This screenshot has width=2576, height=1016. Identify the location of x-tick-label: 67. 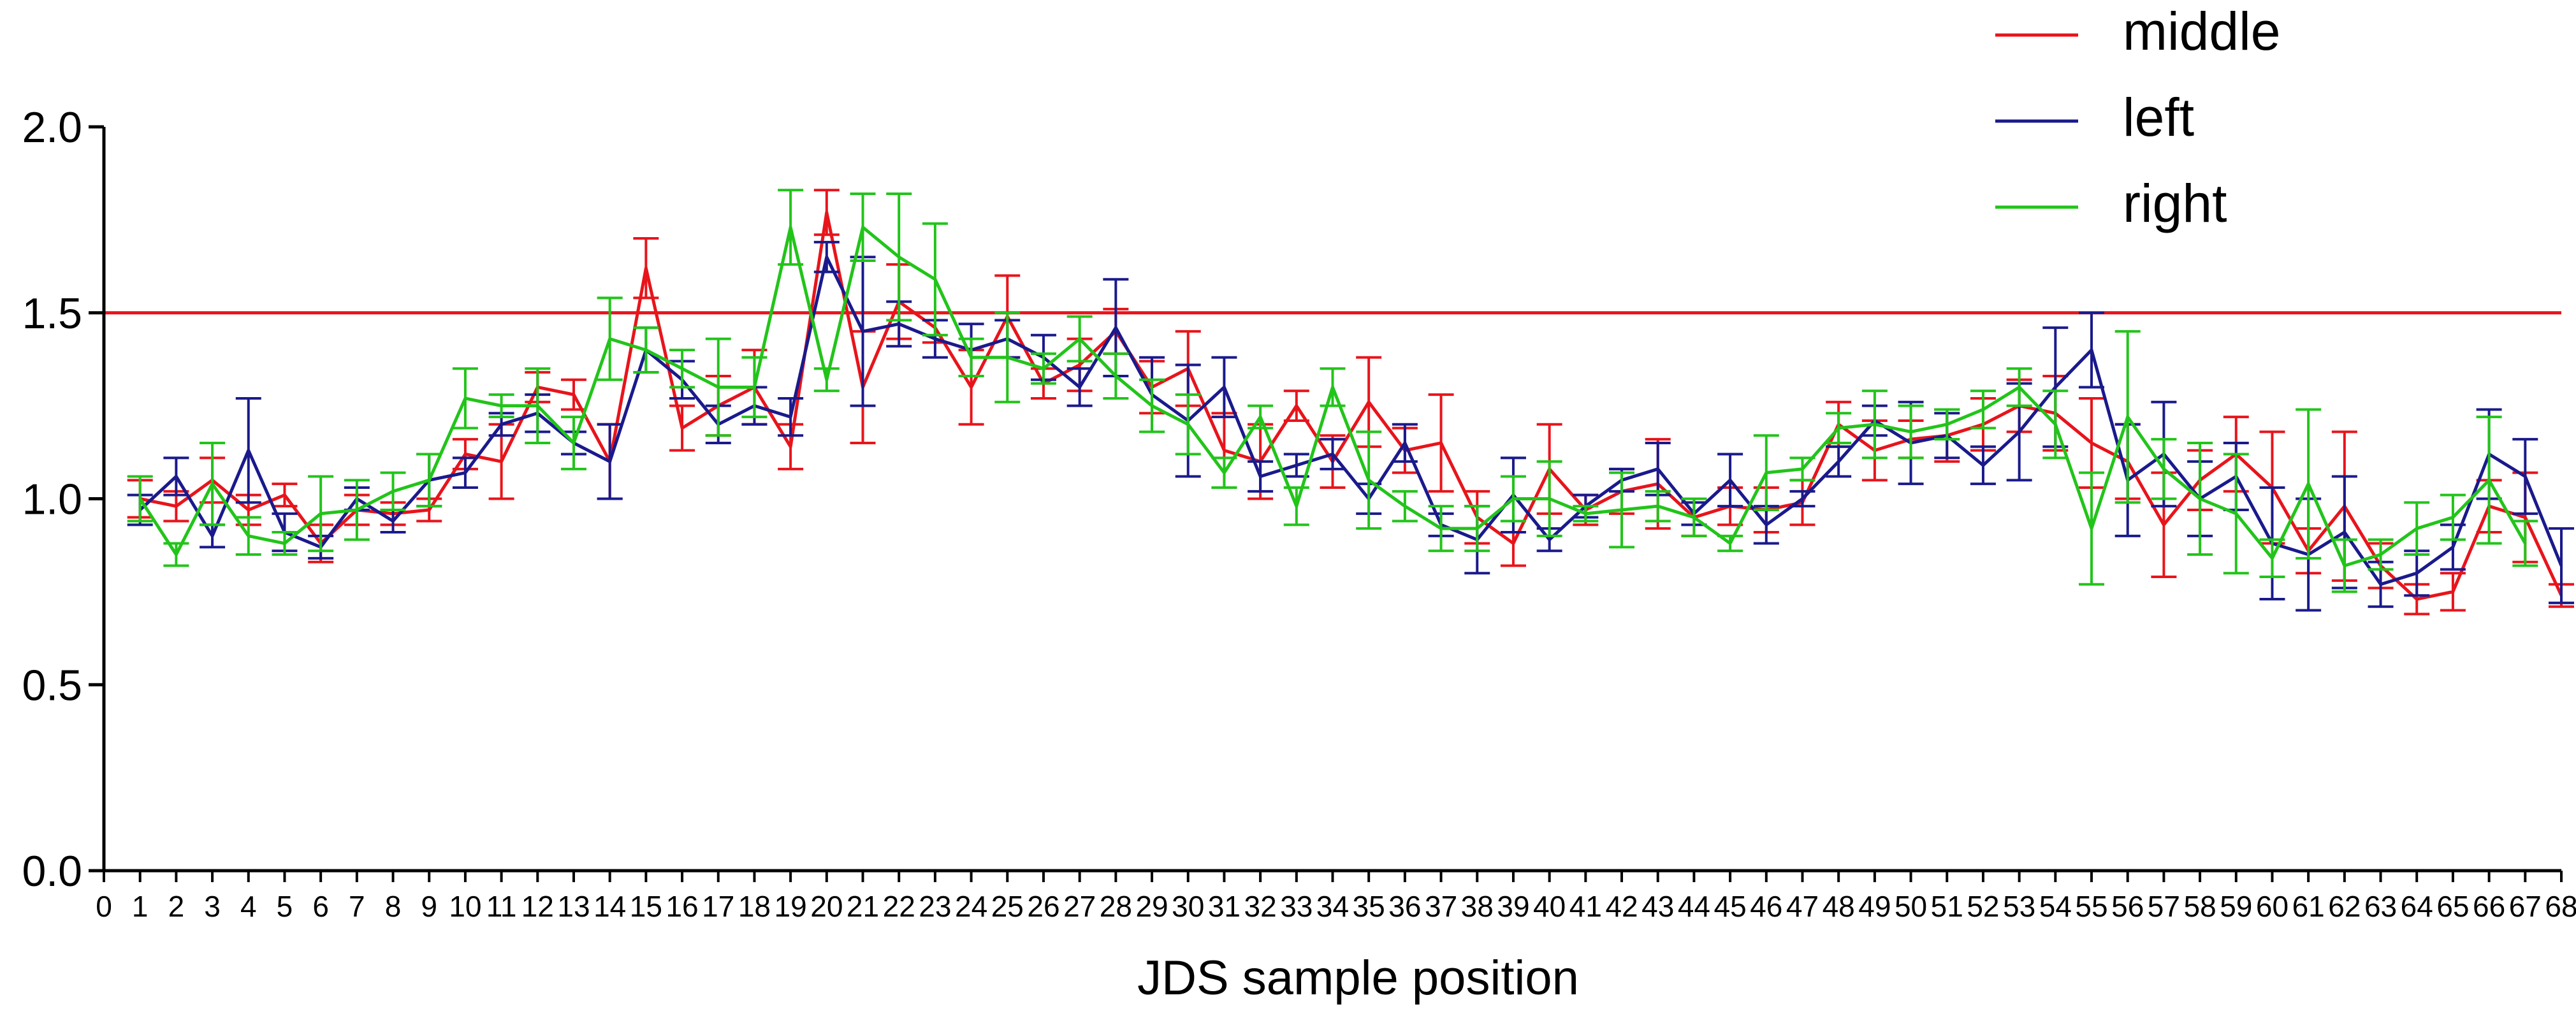
(2525, 907).